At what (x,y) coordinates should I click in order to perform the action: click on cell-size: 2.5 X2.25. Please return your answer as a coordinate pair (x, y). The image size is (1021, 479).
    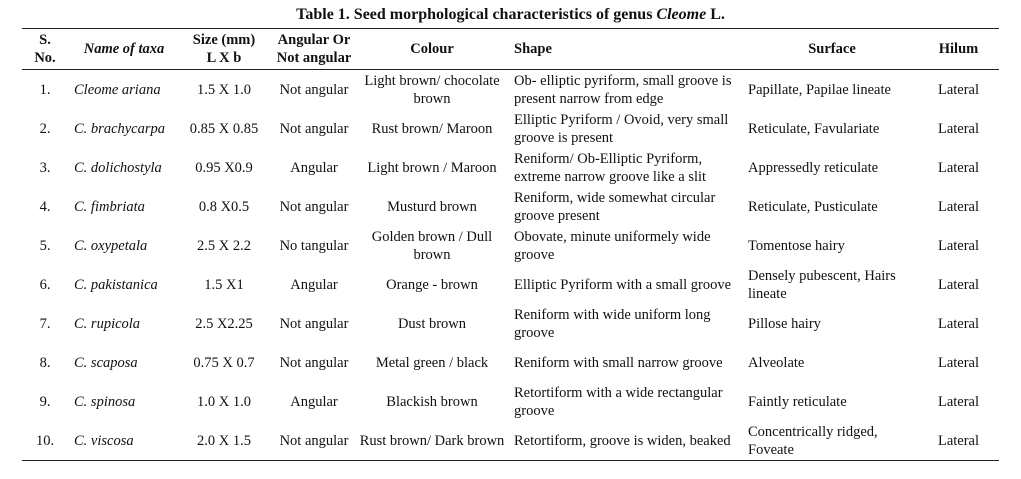
    Looking at the image, I should click on (224, 323).